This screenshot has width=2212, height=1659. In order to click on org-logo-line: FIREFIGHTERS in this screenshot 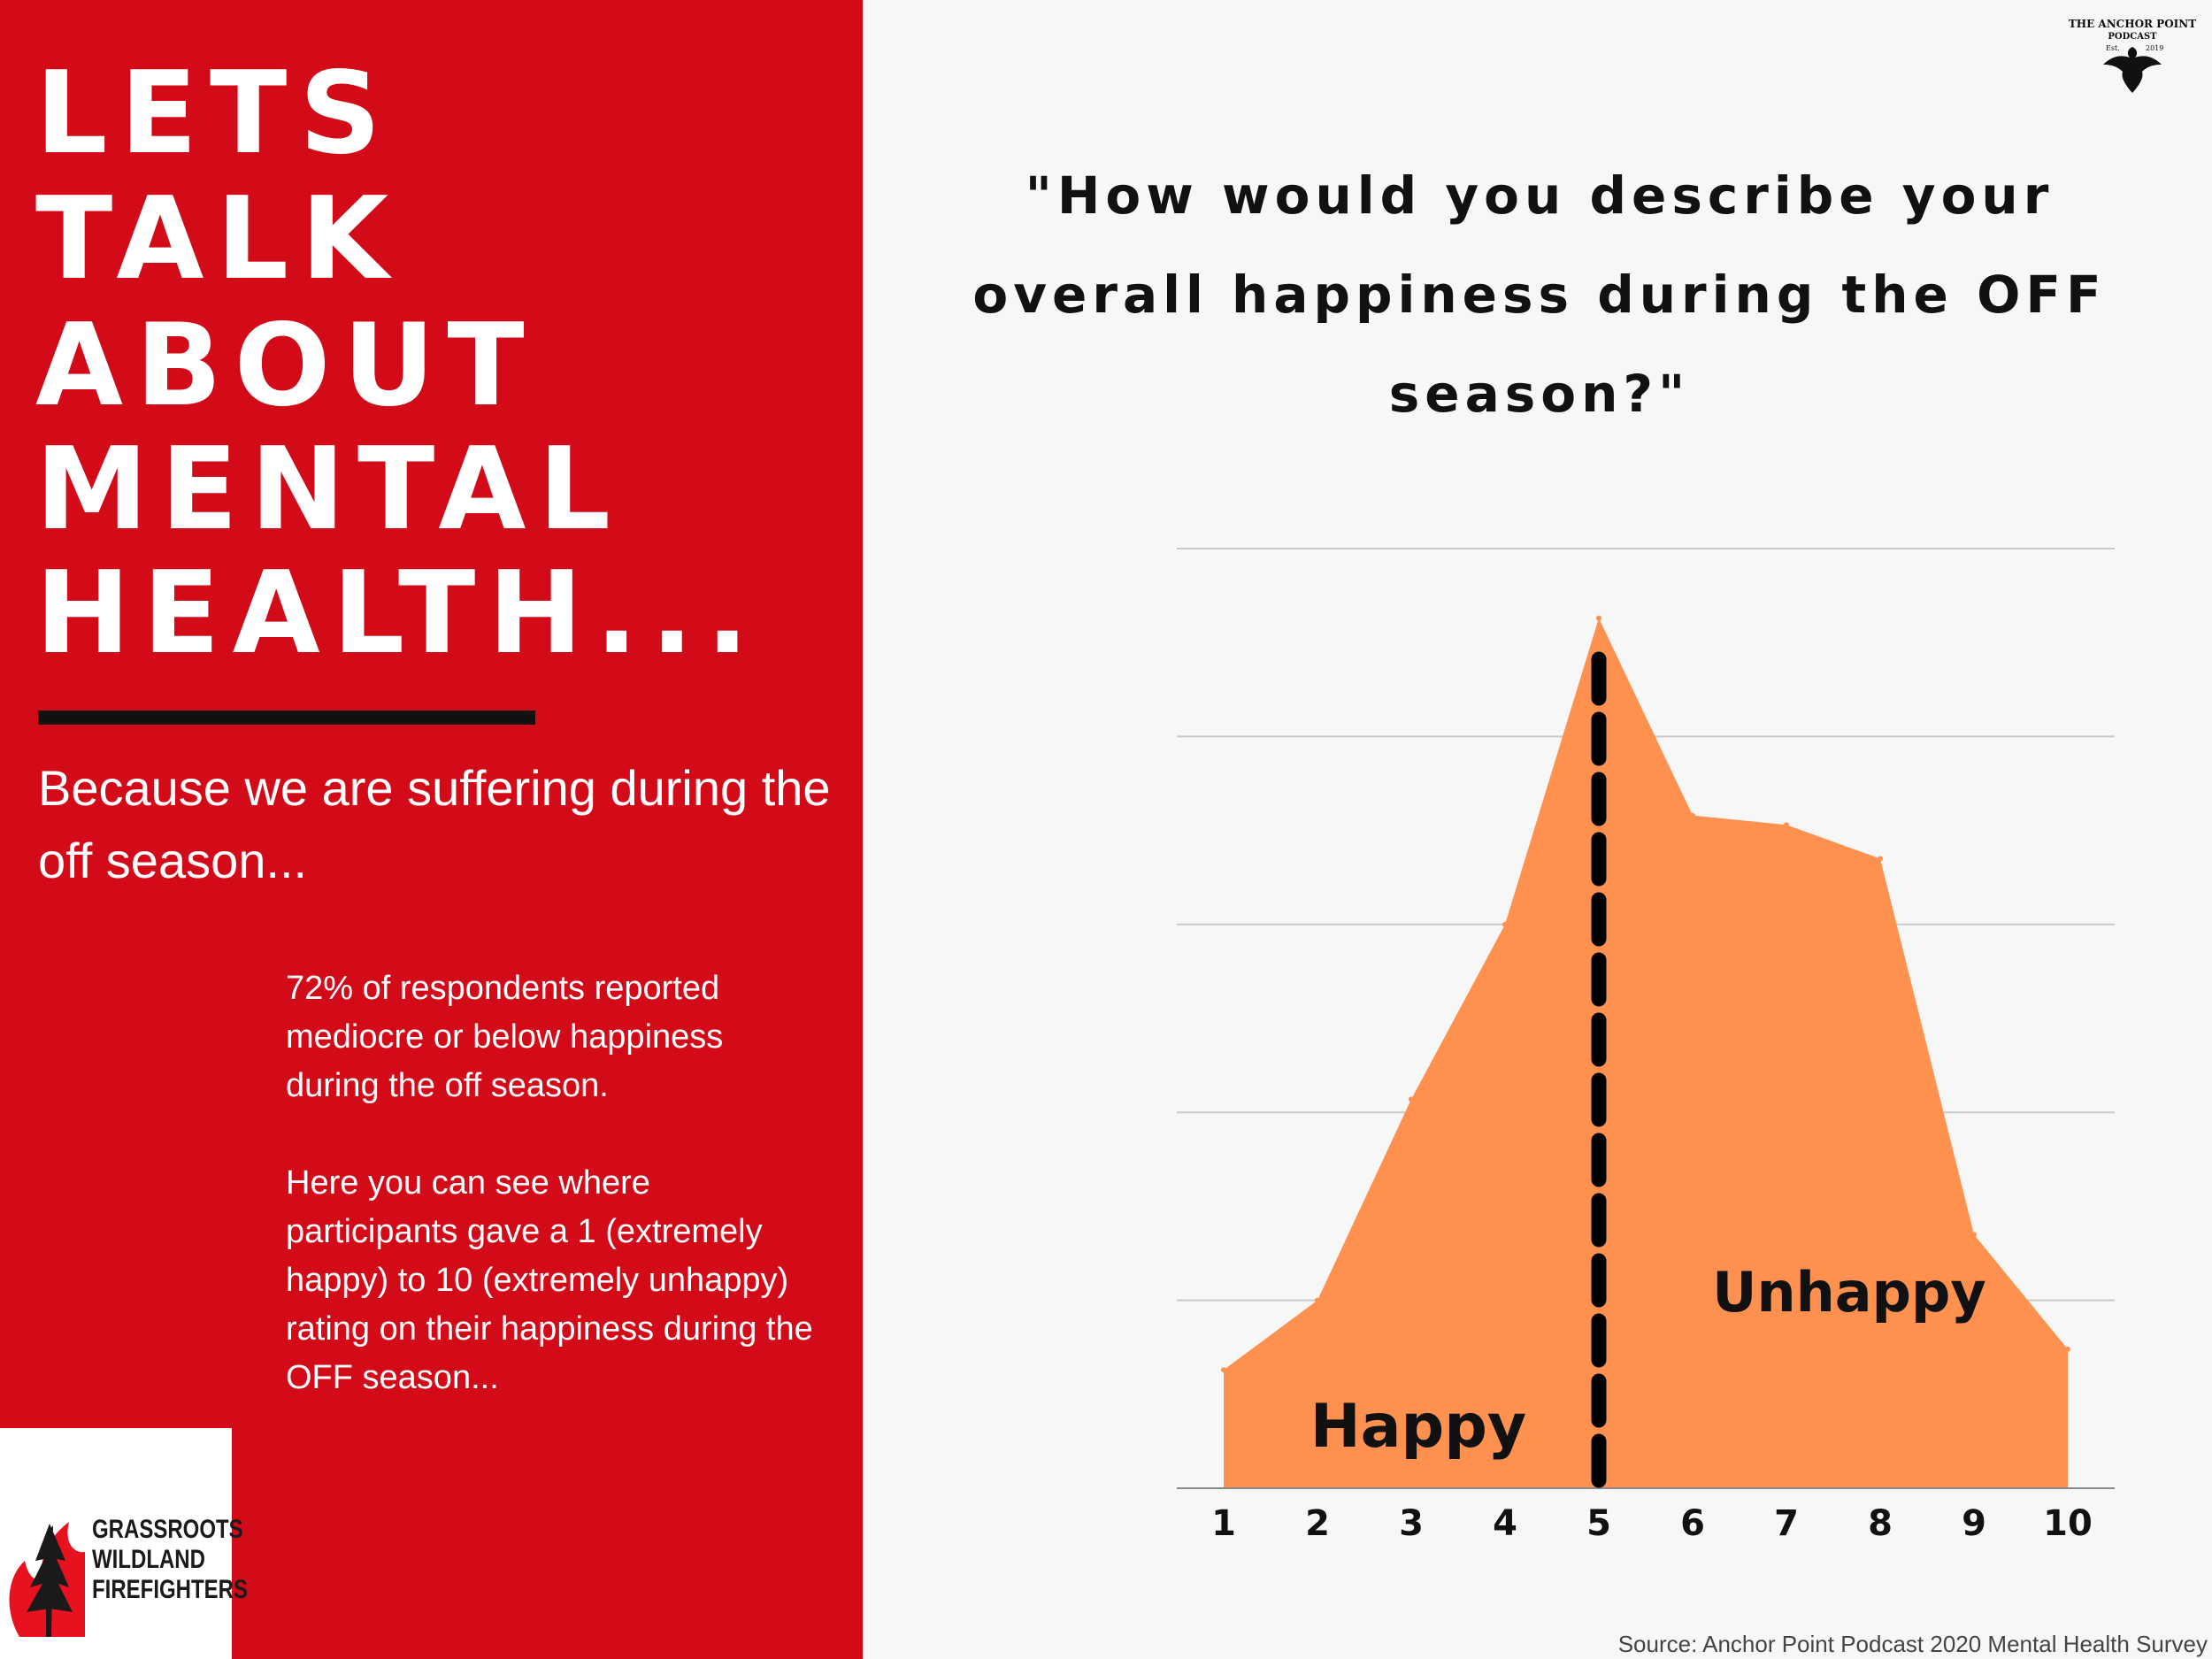, I will do `click(170, 1590)`.